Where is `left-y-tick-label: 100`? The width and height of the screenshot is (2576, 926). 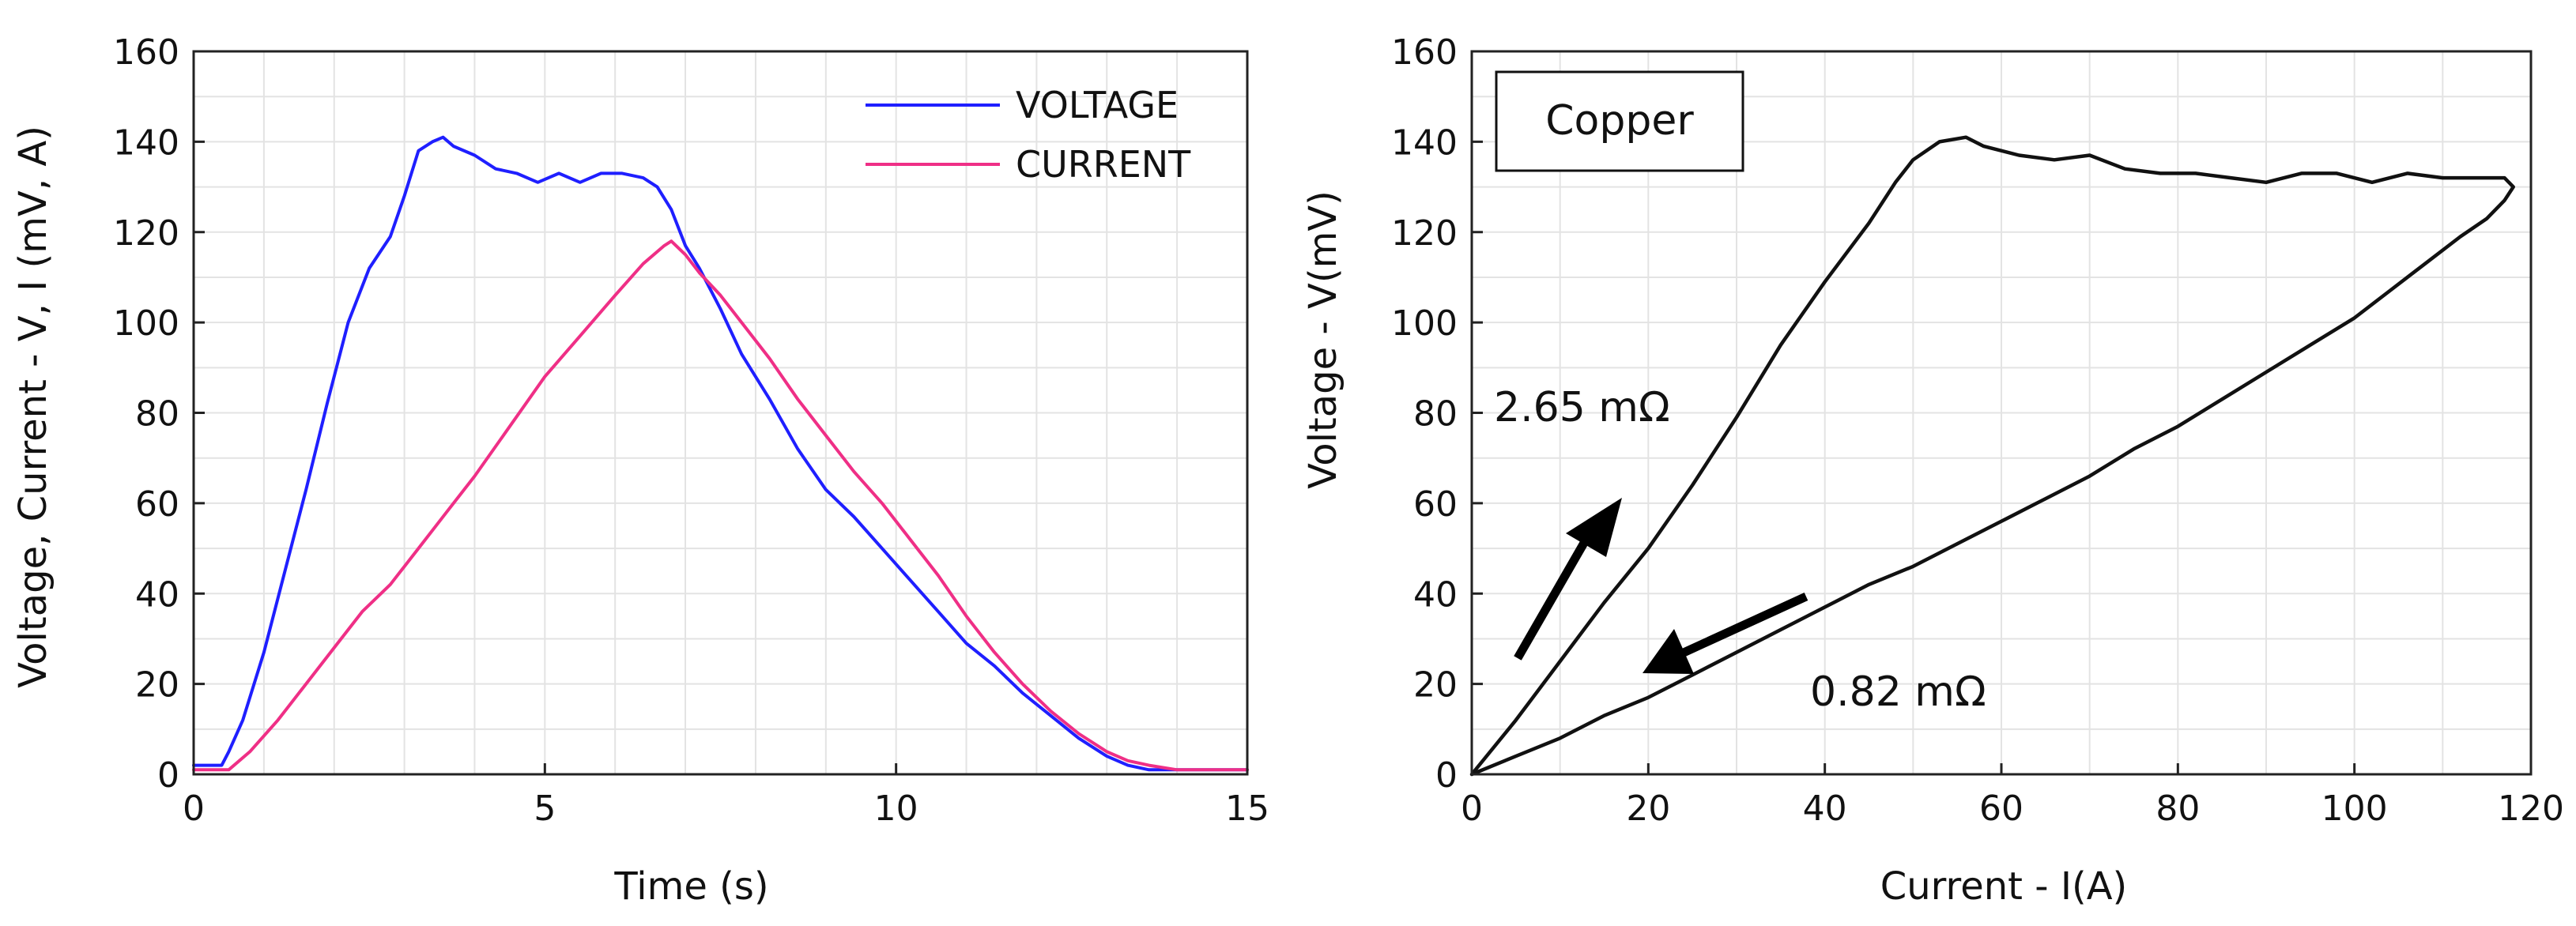 left-y-tick-label: 100 is located at coordinates (146, 323).